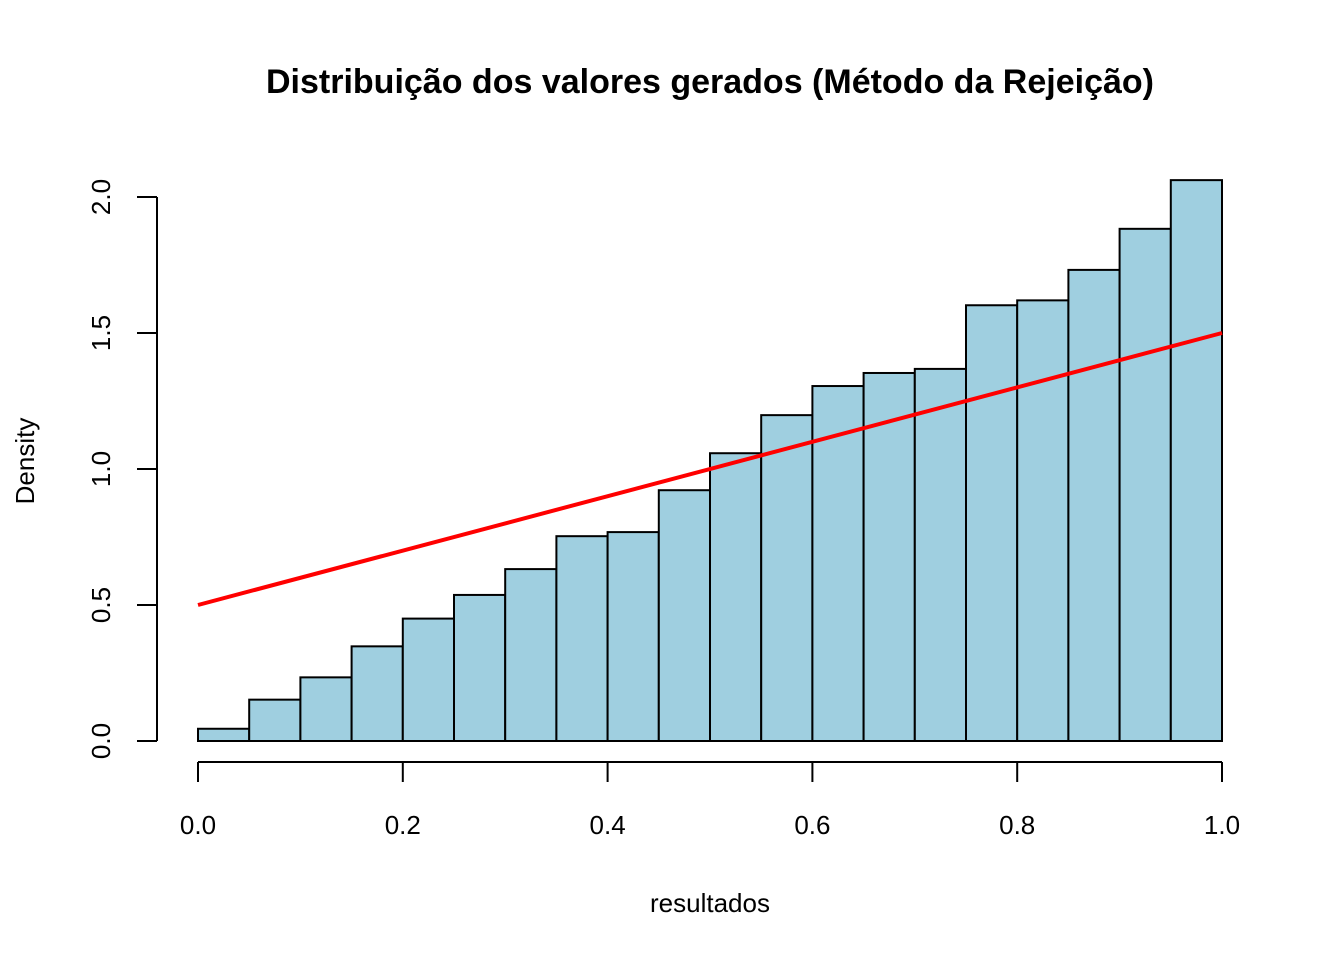 The image size is (1344, 960). Describe the element at coordinates (198, 825) in the screenshot. I see `x-tick-label-0: 0.0` at that location.